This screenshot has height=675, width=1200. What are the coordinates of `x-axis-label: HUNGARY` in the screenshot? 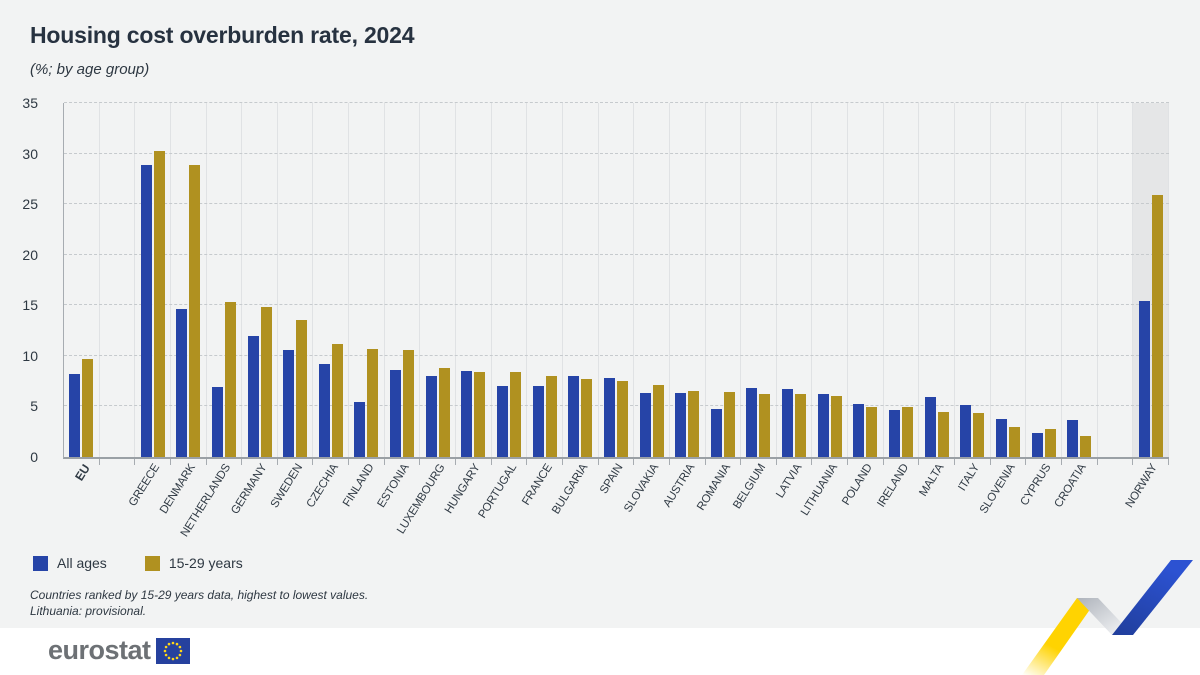 It's located at (463, 489).